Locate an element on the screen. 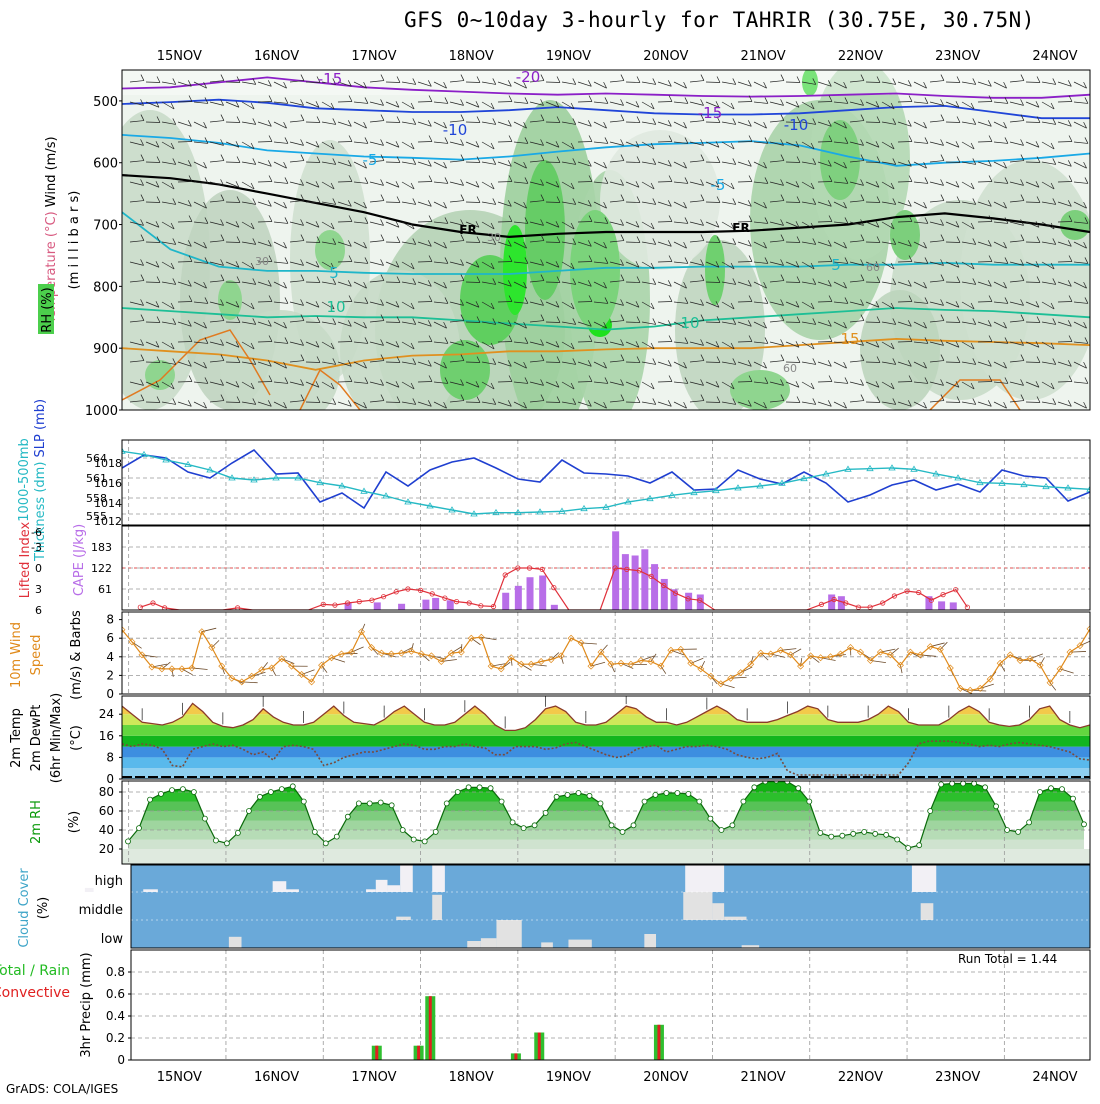  y-tick-rh: 60 is located at coordinates (106, 811).